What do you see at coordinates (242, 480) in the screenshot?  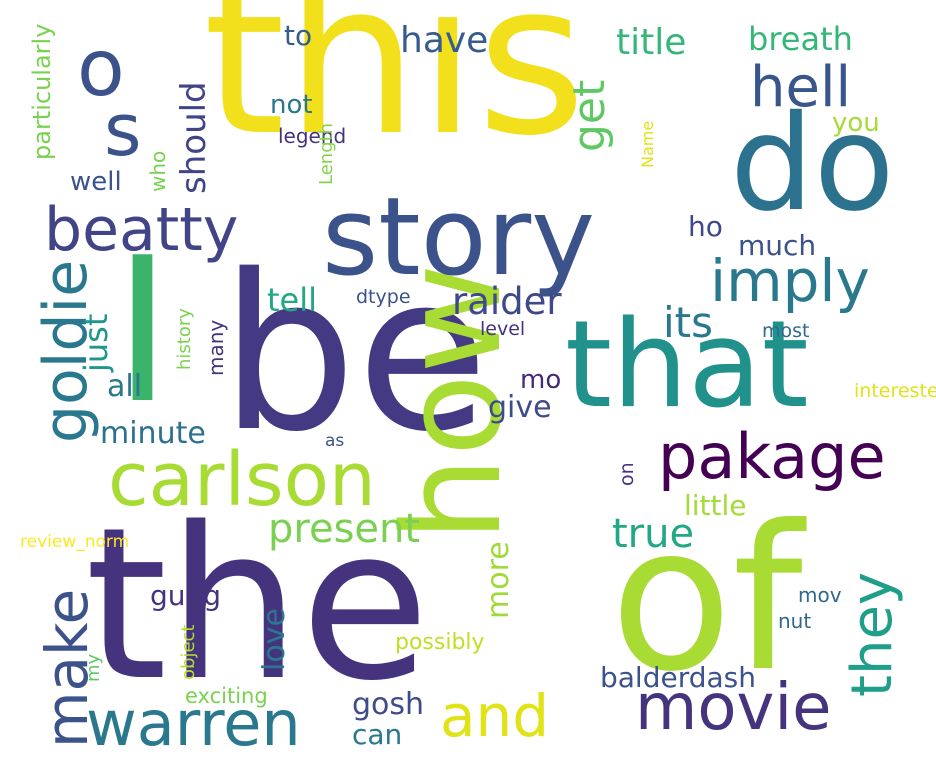 I see `word-carlson: carlson` at bounding box center [242, 480].